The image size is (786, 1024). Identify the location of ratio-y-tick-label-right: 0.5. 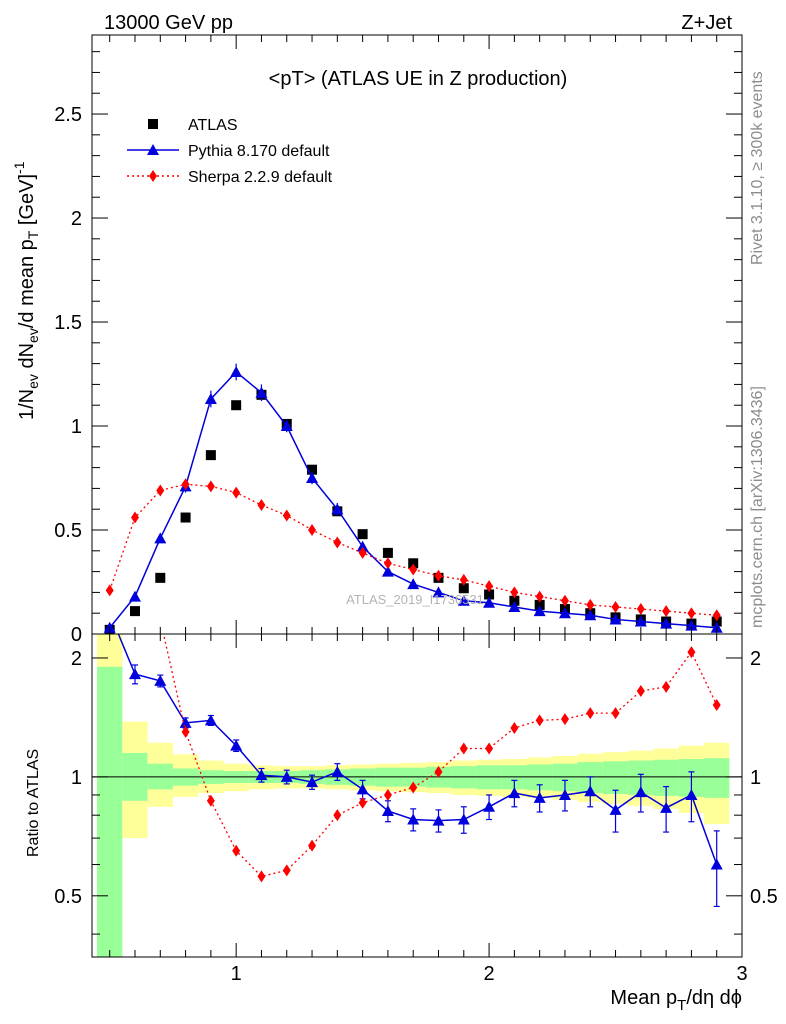
(764, 897).